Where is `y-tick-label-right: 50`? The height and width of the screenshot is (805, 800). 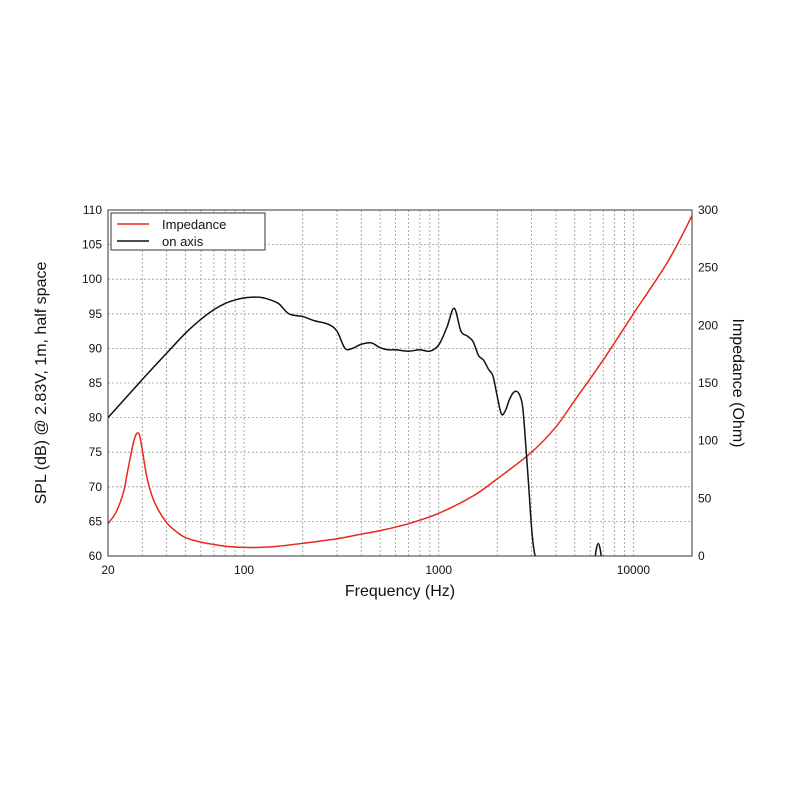
y-tick-label-right: 50 is located at coordinates (705, 498).